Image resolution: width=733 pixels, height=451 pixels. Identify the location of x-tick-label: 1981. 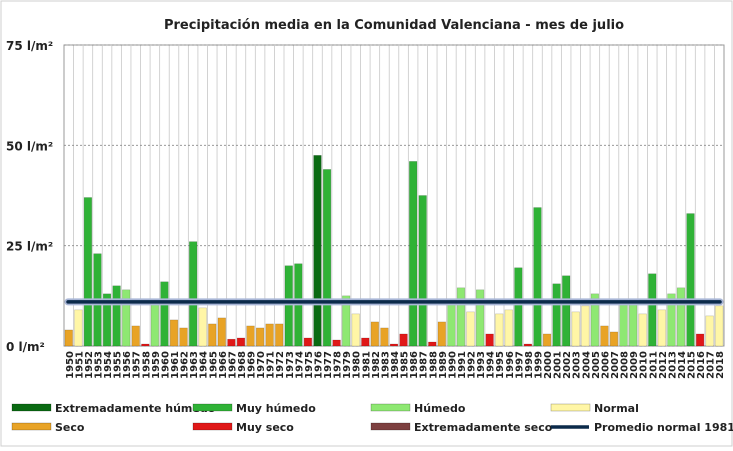
(366, 365).